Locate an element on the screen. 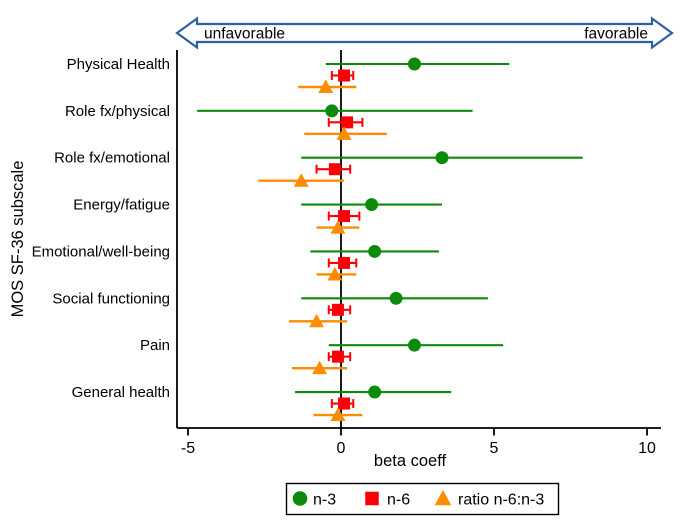 The width and height of the screenshot is (688, 529). category-label-energy-fatigue: Energy/fatigue is located at coordinates (121, 205).